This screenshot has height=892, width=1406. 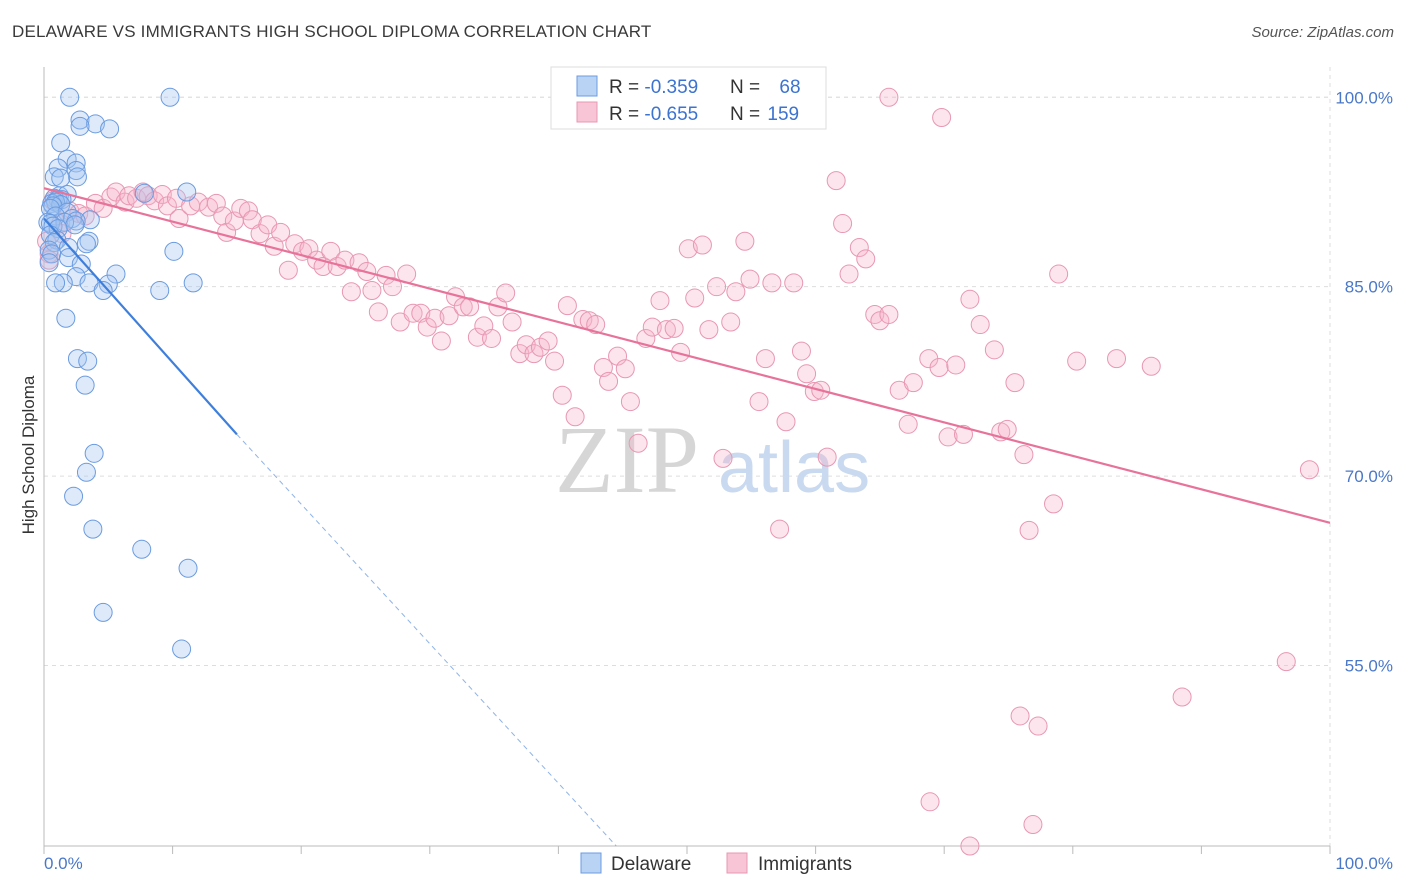 What do you see at coordinates (587, 112) in the screenshot?
I see `legend-swatch-immigrants` at bounding box center [587, 112].